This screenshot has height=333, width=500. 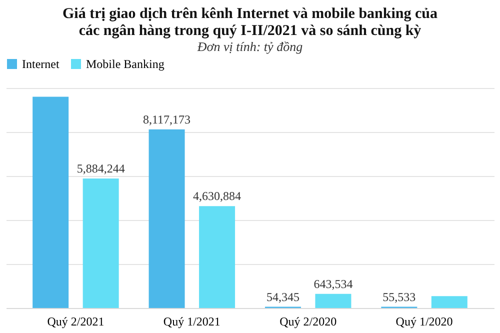 I want to click on x-tick-label: Quý 1/2021, so click(x=191, y=321).